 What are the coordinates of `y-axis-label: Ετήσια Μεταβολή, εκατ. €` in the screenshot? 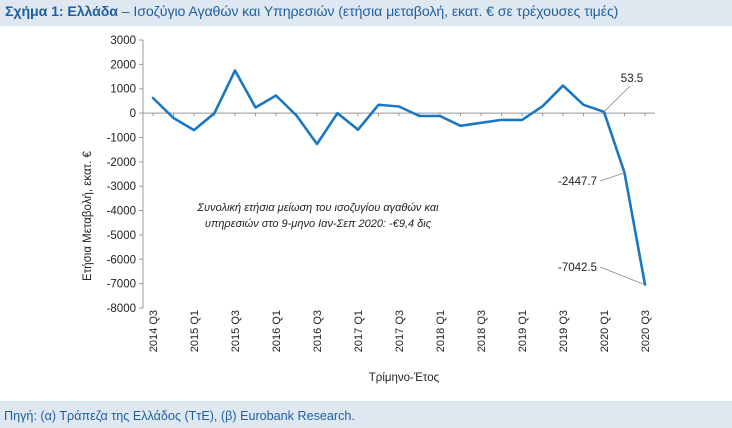 It's located at (88, 215).